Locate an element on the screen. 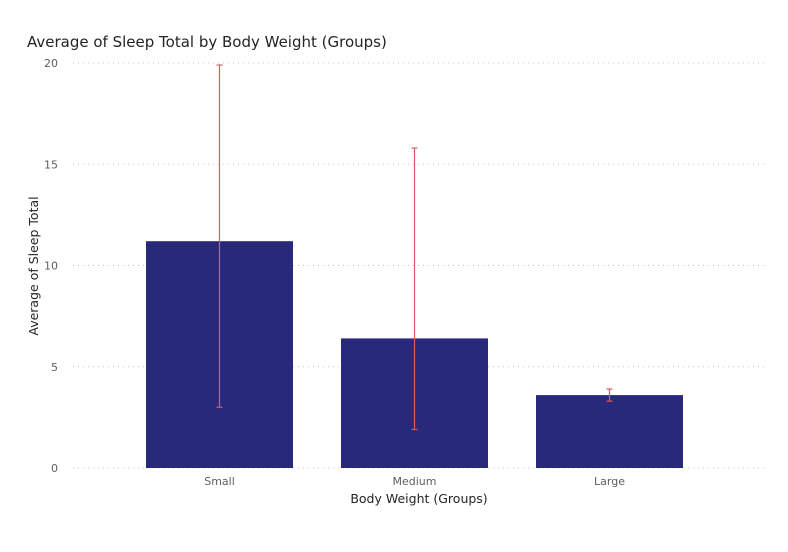 This screenshot has height=552, width=788. x-axis-ticks: Small Medium Large is located at coordinates (414, 481).